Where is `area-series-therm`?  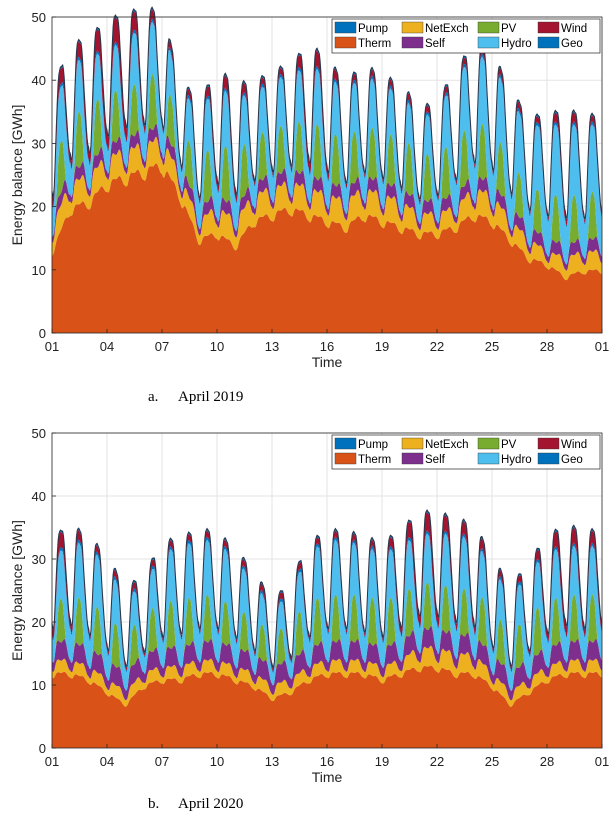 area-series-therm is located at coordinates (327, 706).